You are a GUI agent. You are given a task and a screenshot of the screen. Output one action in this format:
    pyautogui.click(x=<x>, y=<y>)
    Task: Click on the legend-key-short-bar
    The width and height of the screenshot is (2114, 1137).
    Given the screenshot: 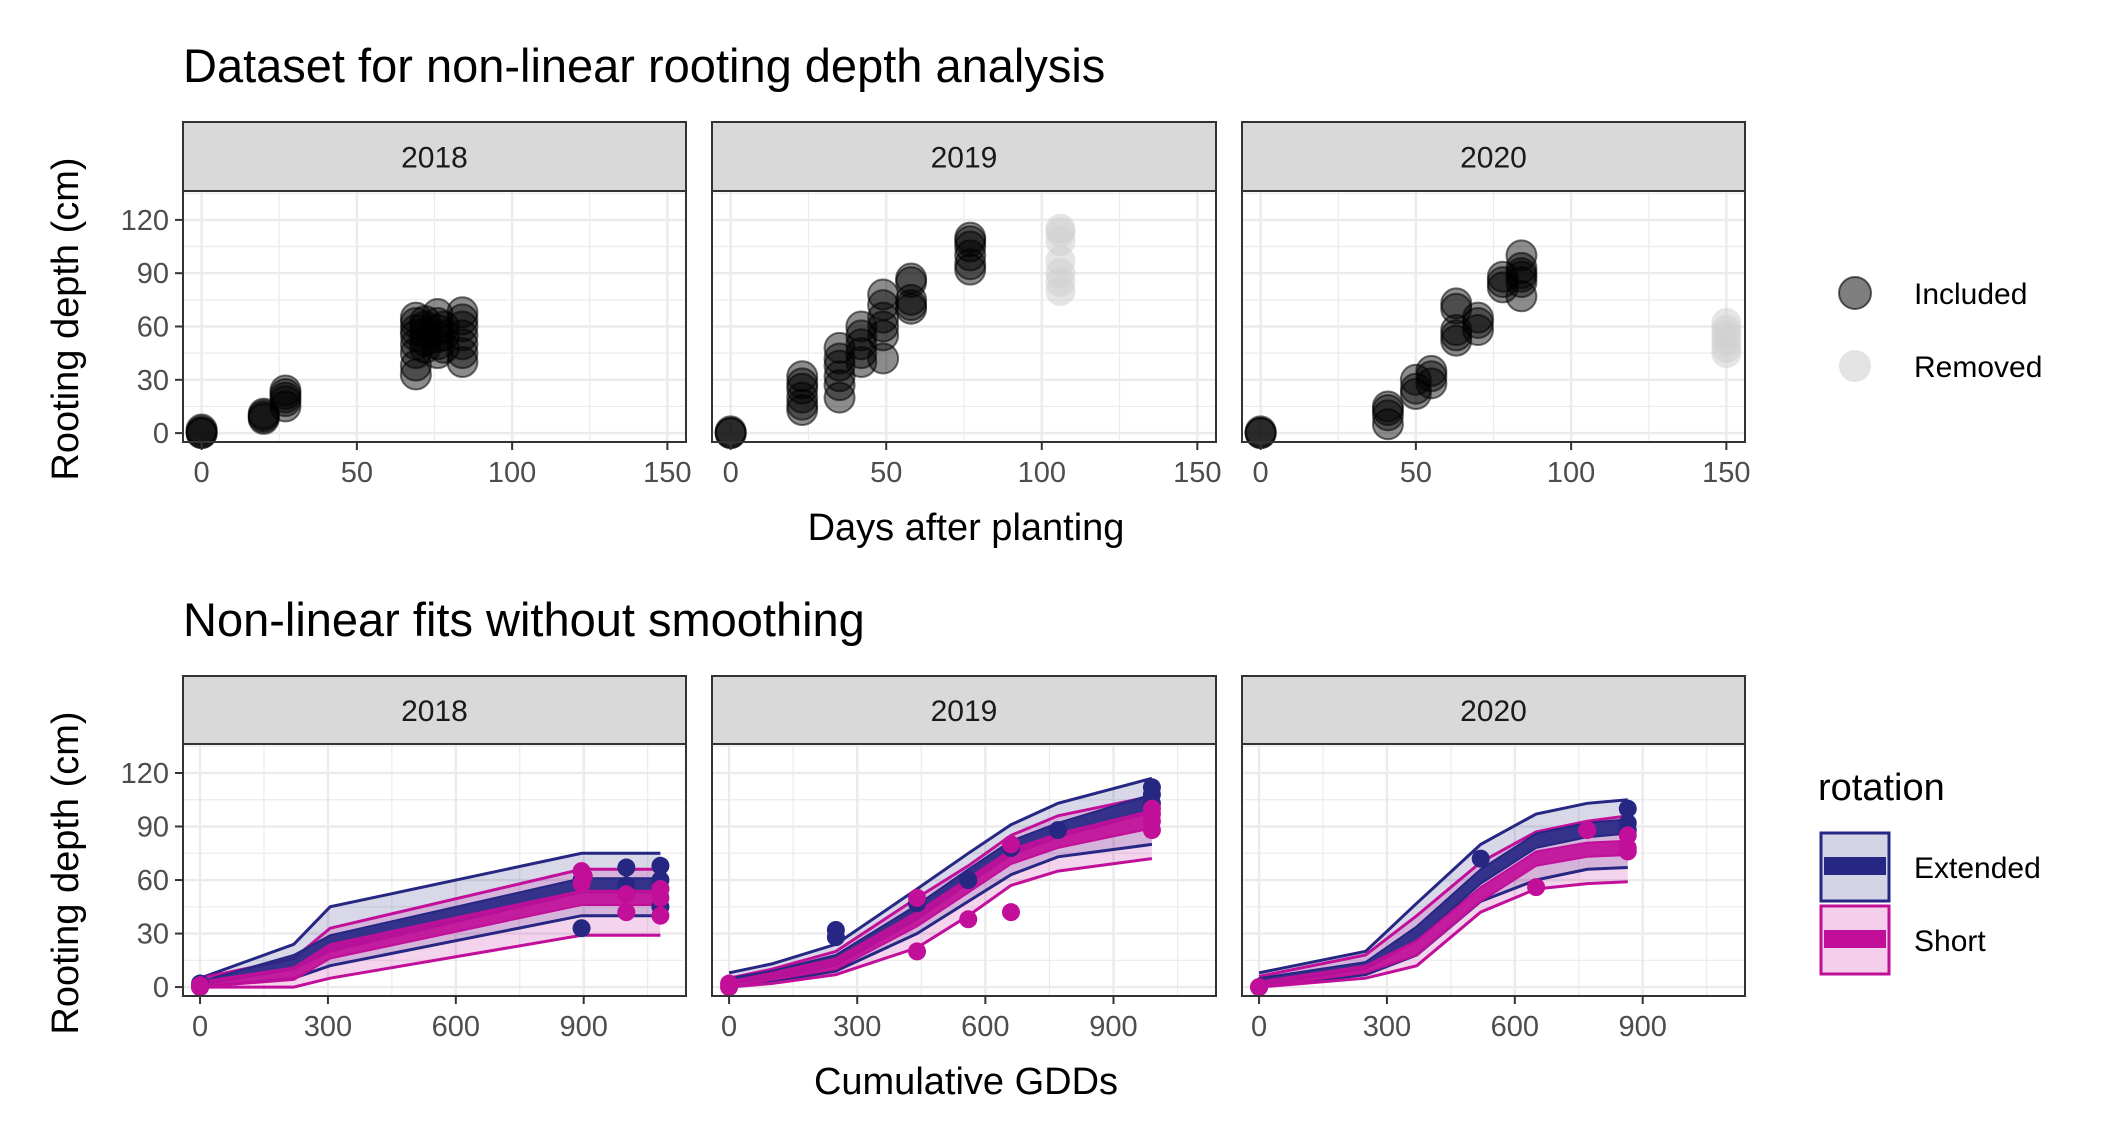 What is the action you would take?
    pyautogui.click(x=1855, y=939)
    